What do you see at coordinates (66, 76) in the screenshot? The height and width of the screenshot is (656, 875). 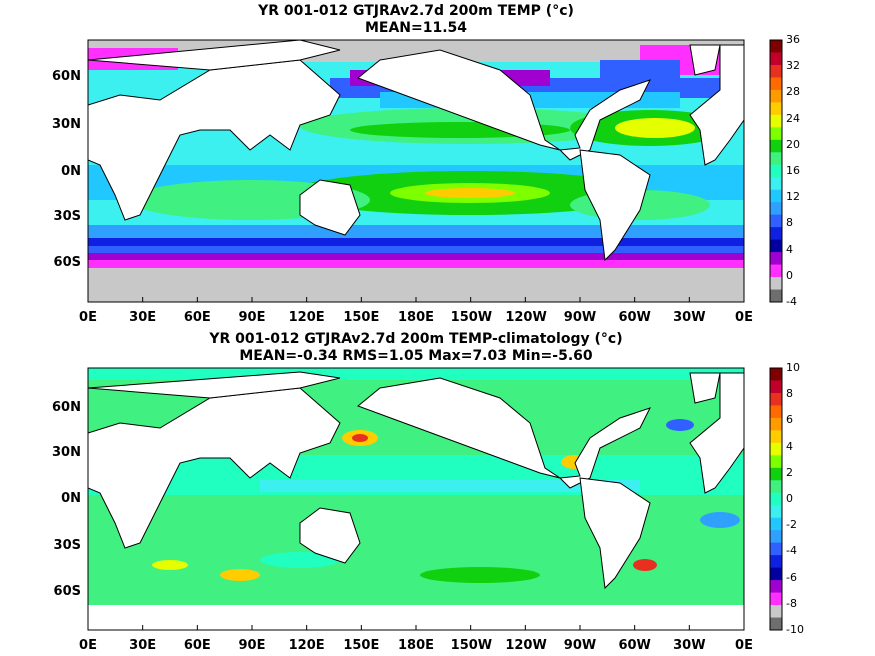 I see `top-ytick-60n: 60N` at bounding box center [66, 76].